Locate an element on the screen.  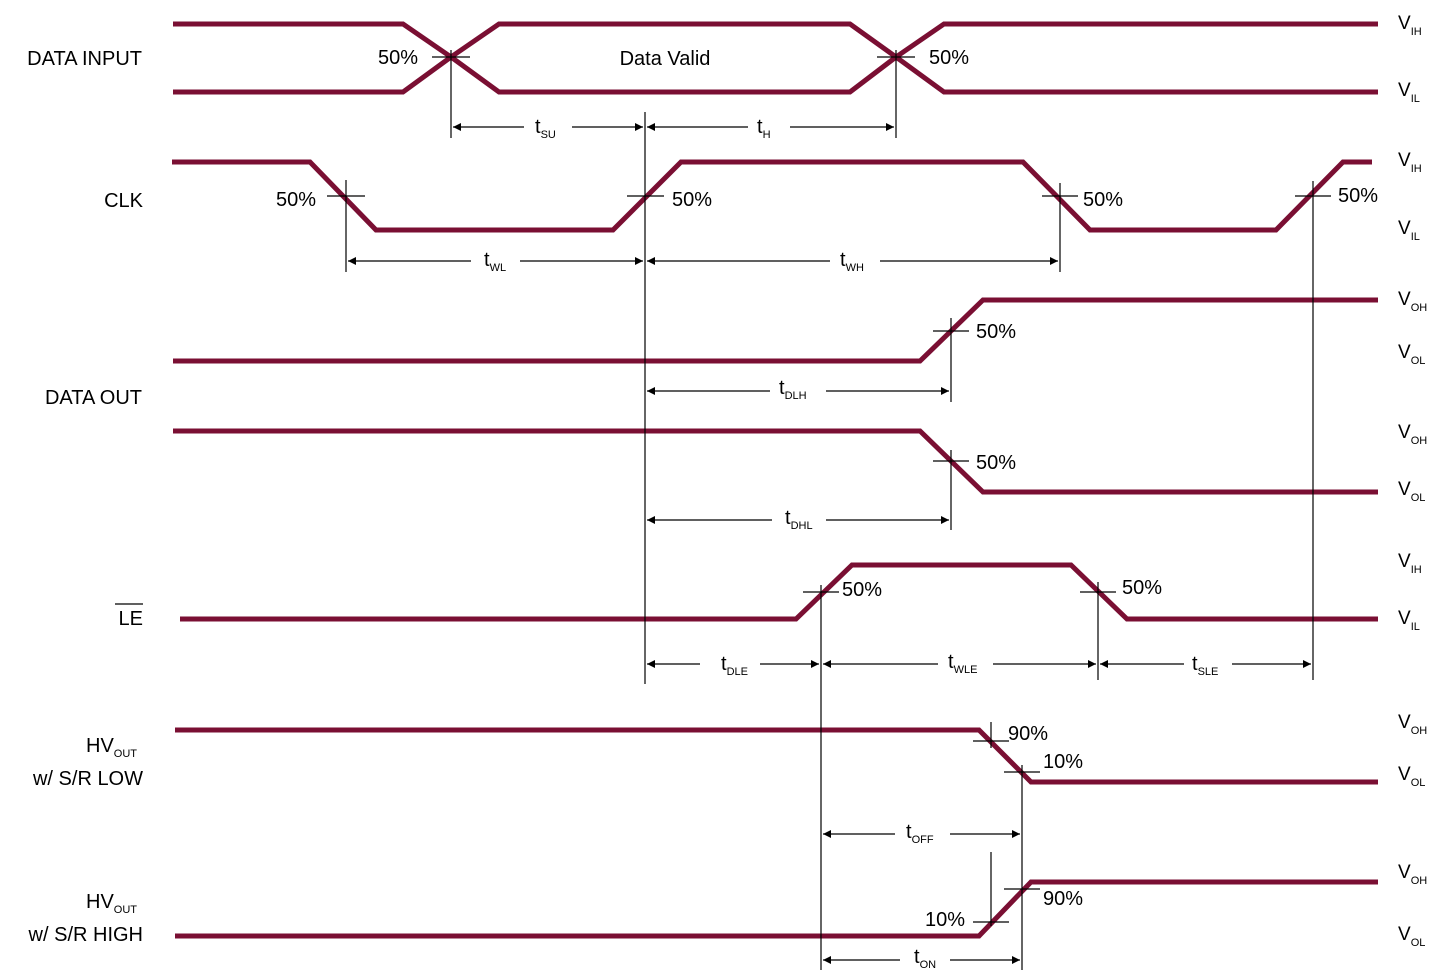
t-dle-label: tDLE is located at coordinates (734, 665).